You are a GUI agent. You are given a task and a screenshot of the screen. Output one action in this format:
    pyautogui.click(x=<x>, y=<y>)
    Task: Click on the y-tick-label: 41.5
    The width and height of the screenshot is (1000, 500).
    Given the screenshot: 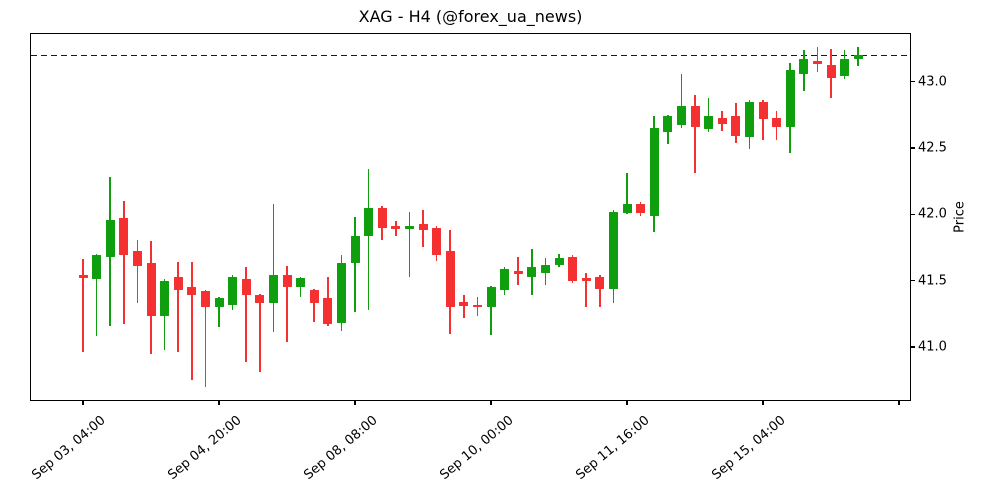 What is the action you would take?
    pyautogui.click(x=932, y=281)
    